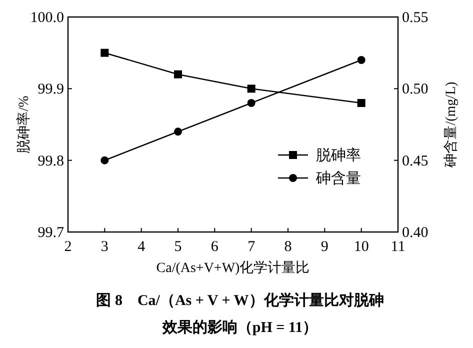 The height and width of the screenshot is (348, 473). What do you see at coordinates (361, 247) in the screenshot?
I see `x-tick-label: 10` at bounding box center [361, 247].